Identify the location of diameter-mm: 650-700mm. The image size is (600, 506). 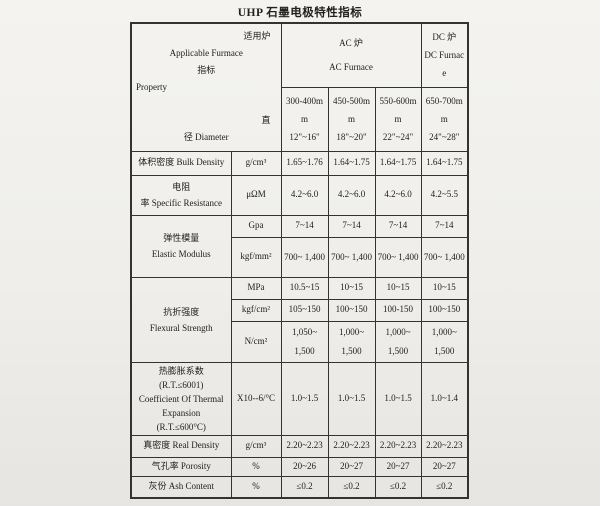
(444, 110).